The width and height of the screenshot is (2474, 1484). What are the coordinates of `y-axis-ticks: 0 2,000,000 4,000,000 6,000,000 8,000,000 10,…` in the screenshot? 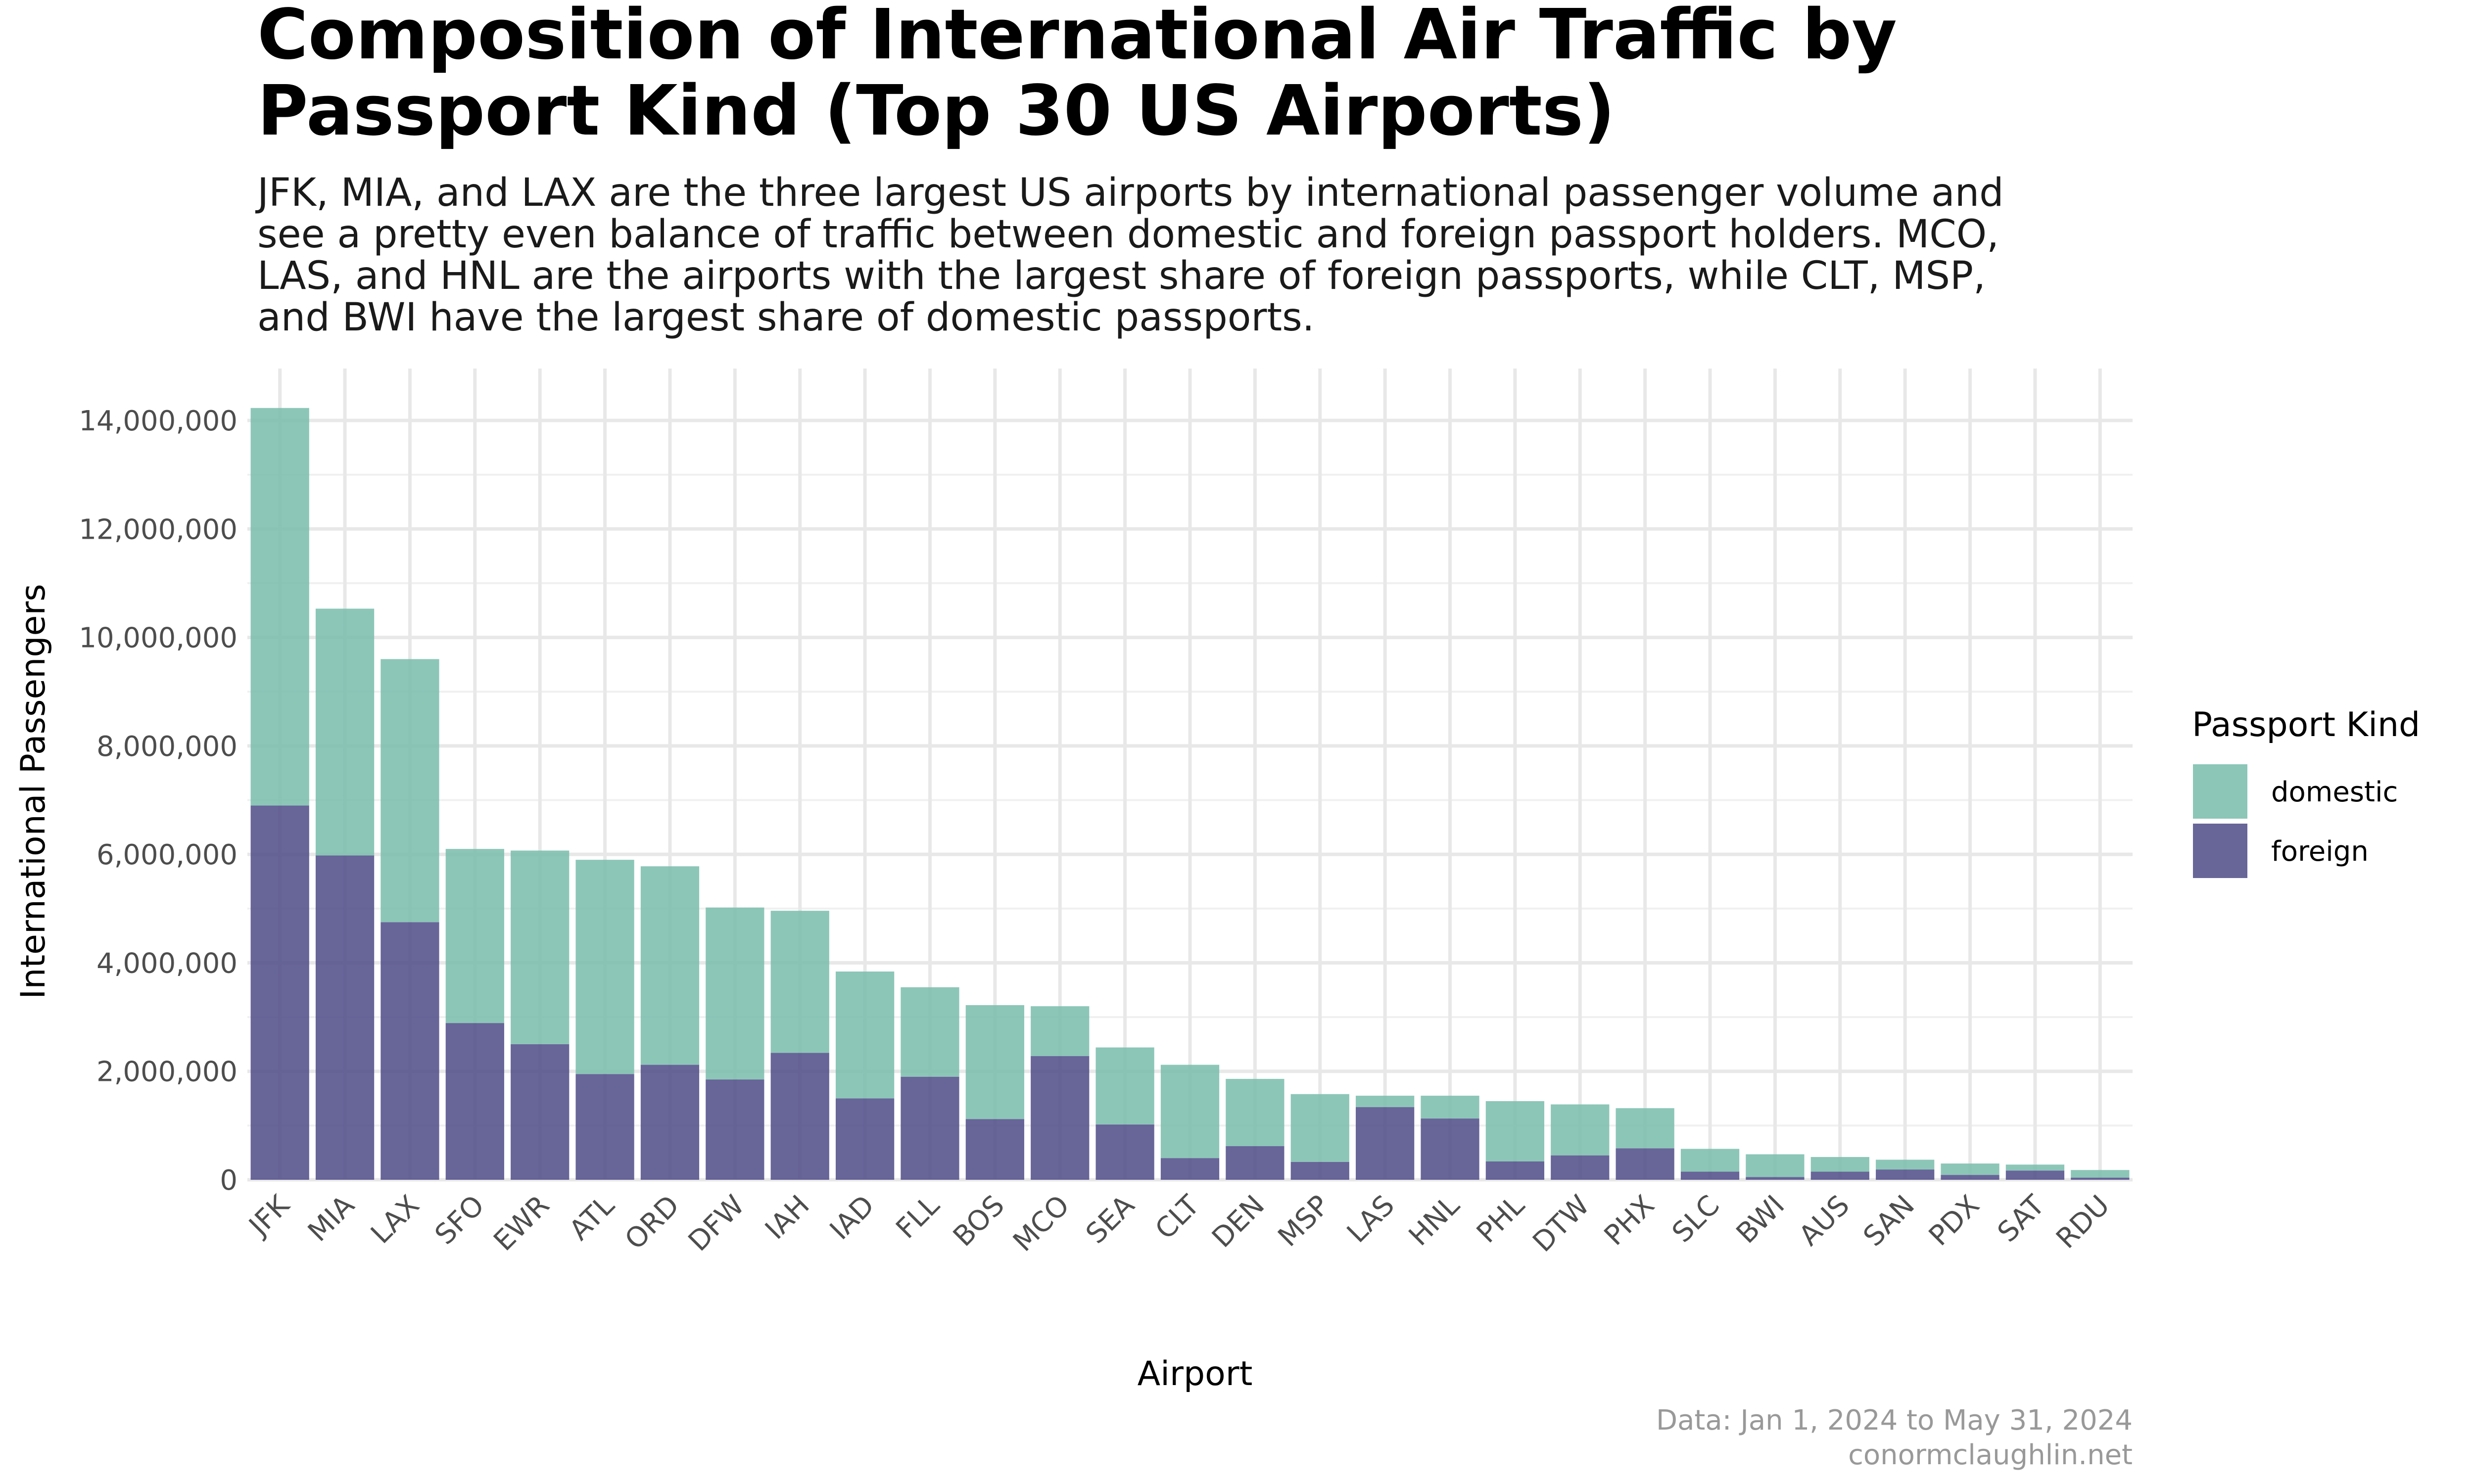 It's located at (159, 801).